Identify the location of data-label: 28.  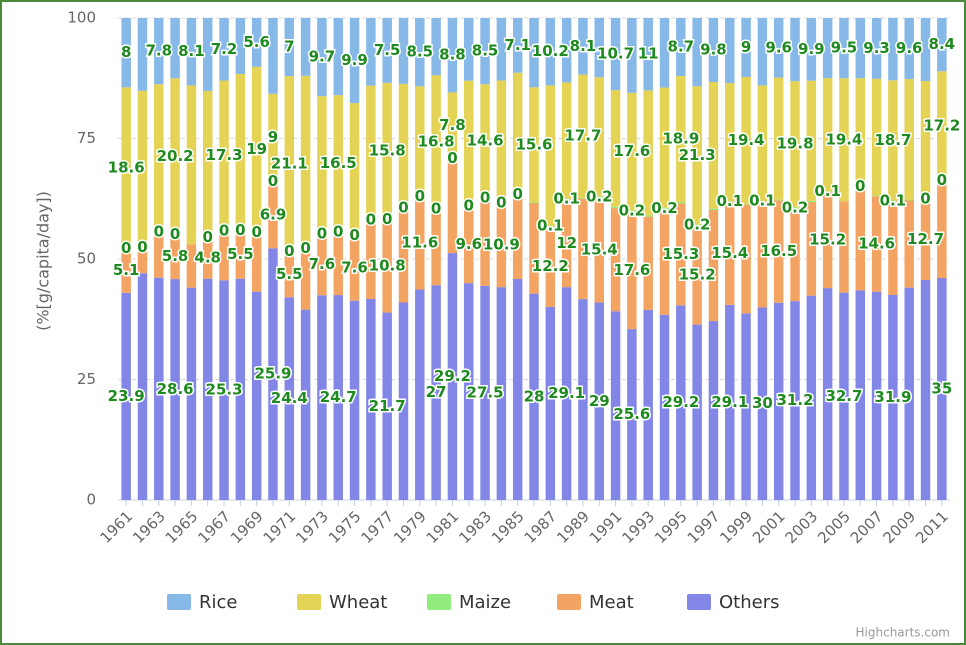
(534, 396).